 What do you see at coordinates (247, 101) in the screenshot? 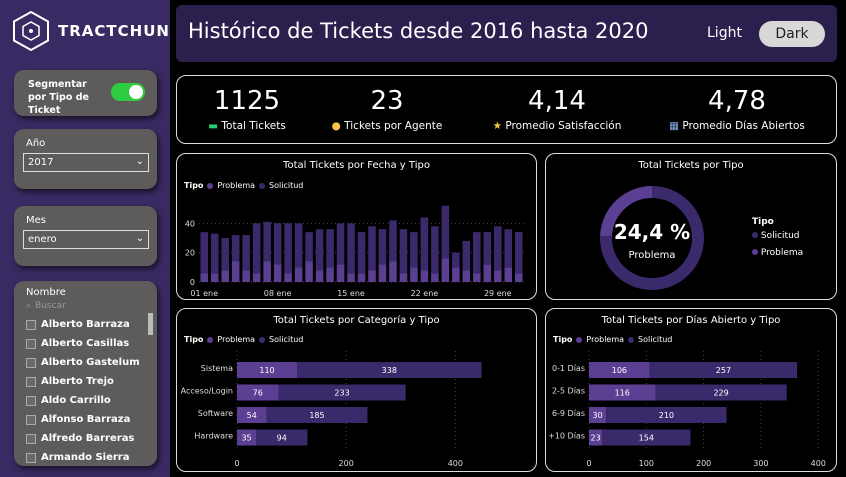
I see `kpi-value: 1125` at bounding box center [247, 101].